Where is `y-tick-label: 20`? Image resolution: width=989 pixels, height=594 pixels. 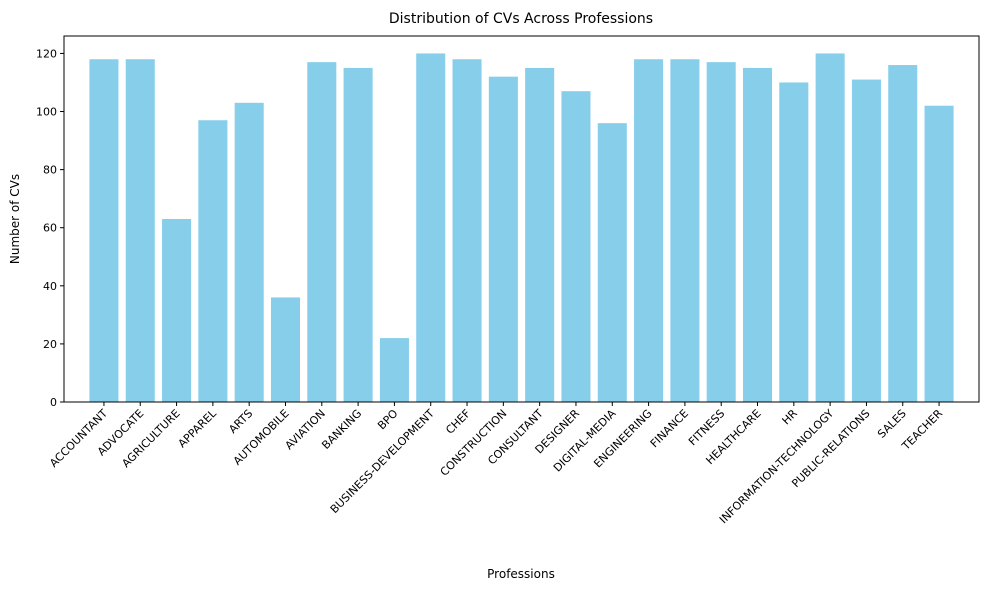
y-tick-label: 20 is located at coordinates (50, 344).